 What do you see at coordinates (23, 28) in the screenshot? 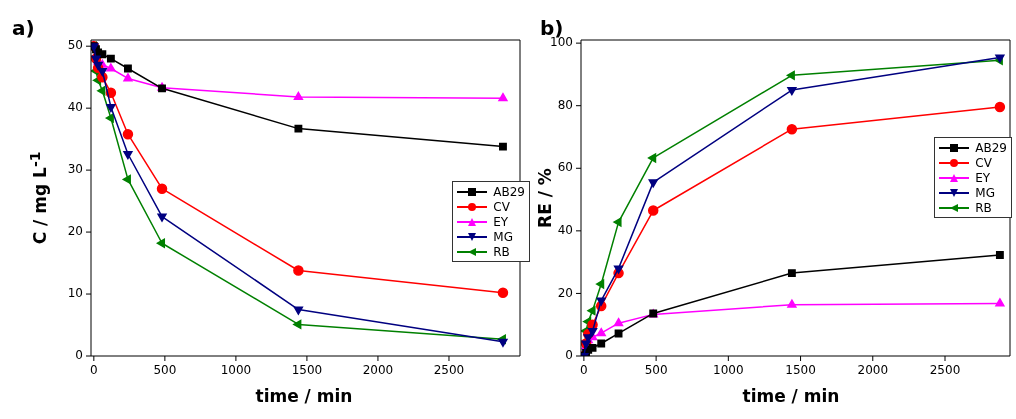
I see `chart-title: a)` at bounding box center [23, 28].